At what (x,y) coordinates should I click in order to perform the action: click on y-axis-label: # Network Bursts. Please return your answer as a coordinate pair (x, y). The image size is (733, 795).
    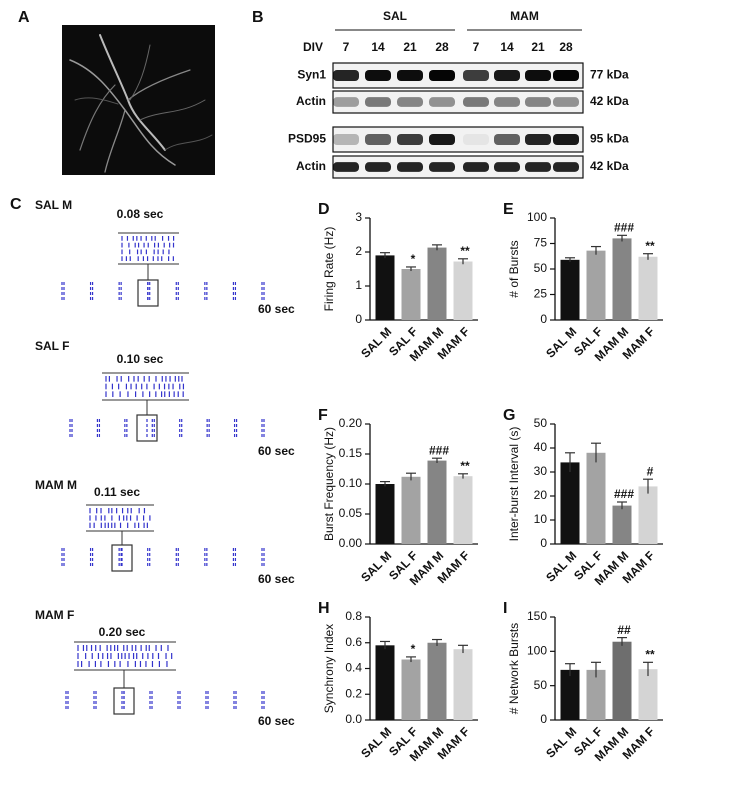
    Looking at the image, I should click on (514, 668).